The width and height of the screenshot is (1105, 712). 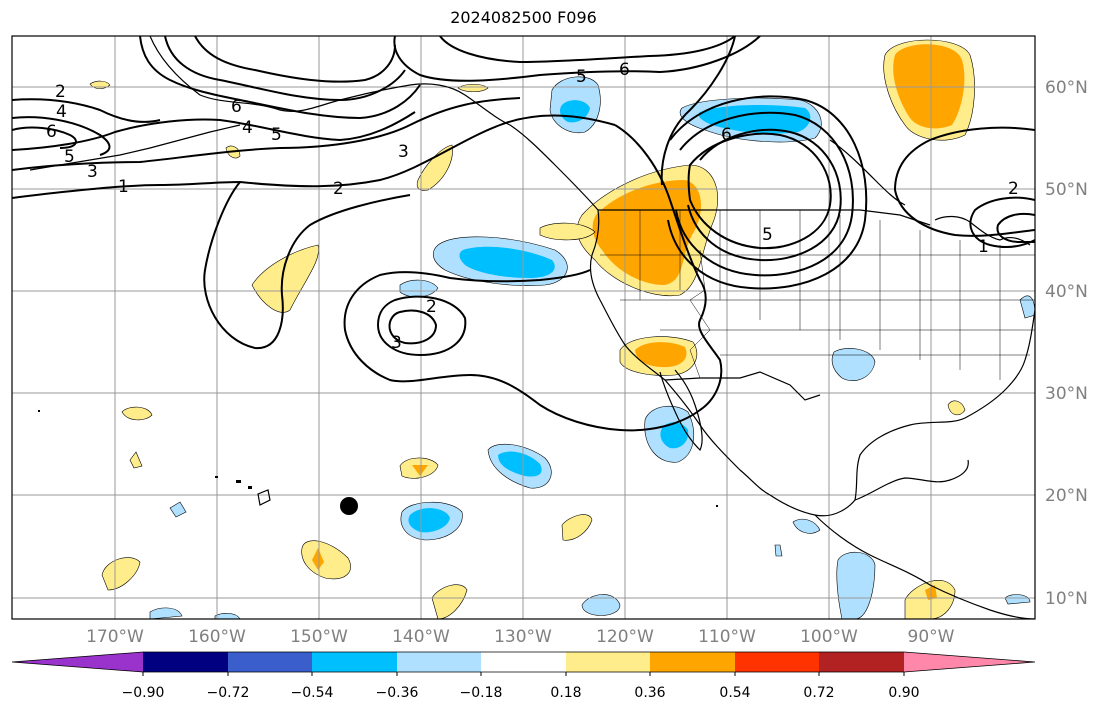 I want to click on shade-tiny-yellow3, so click(x=956, y=408).